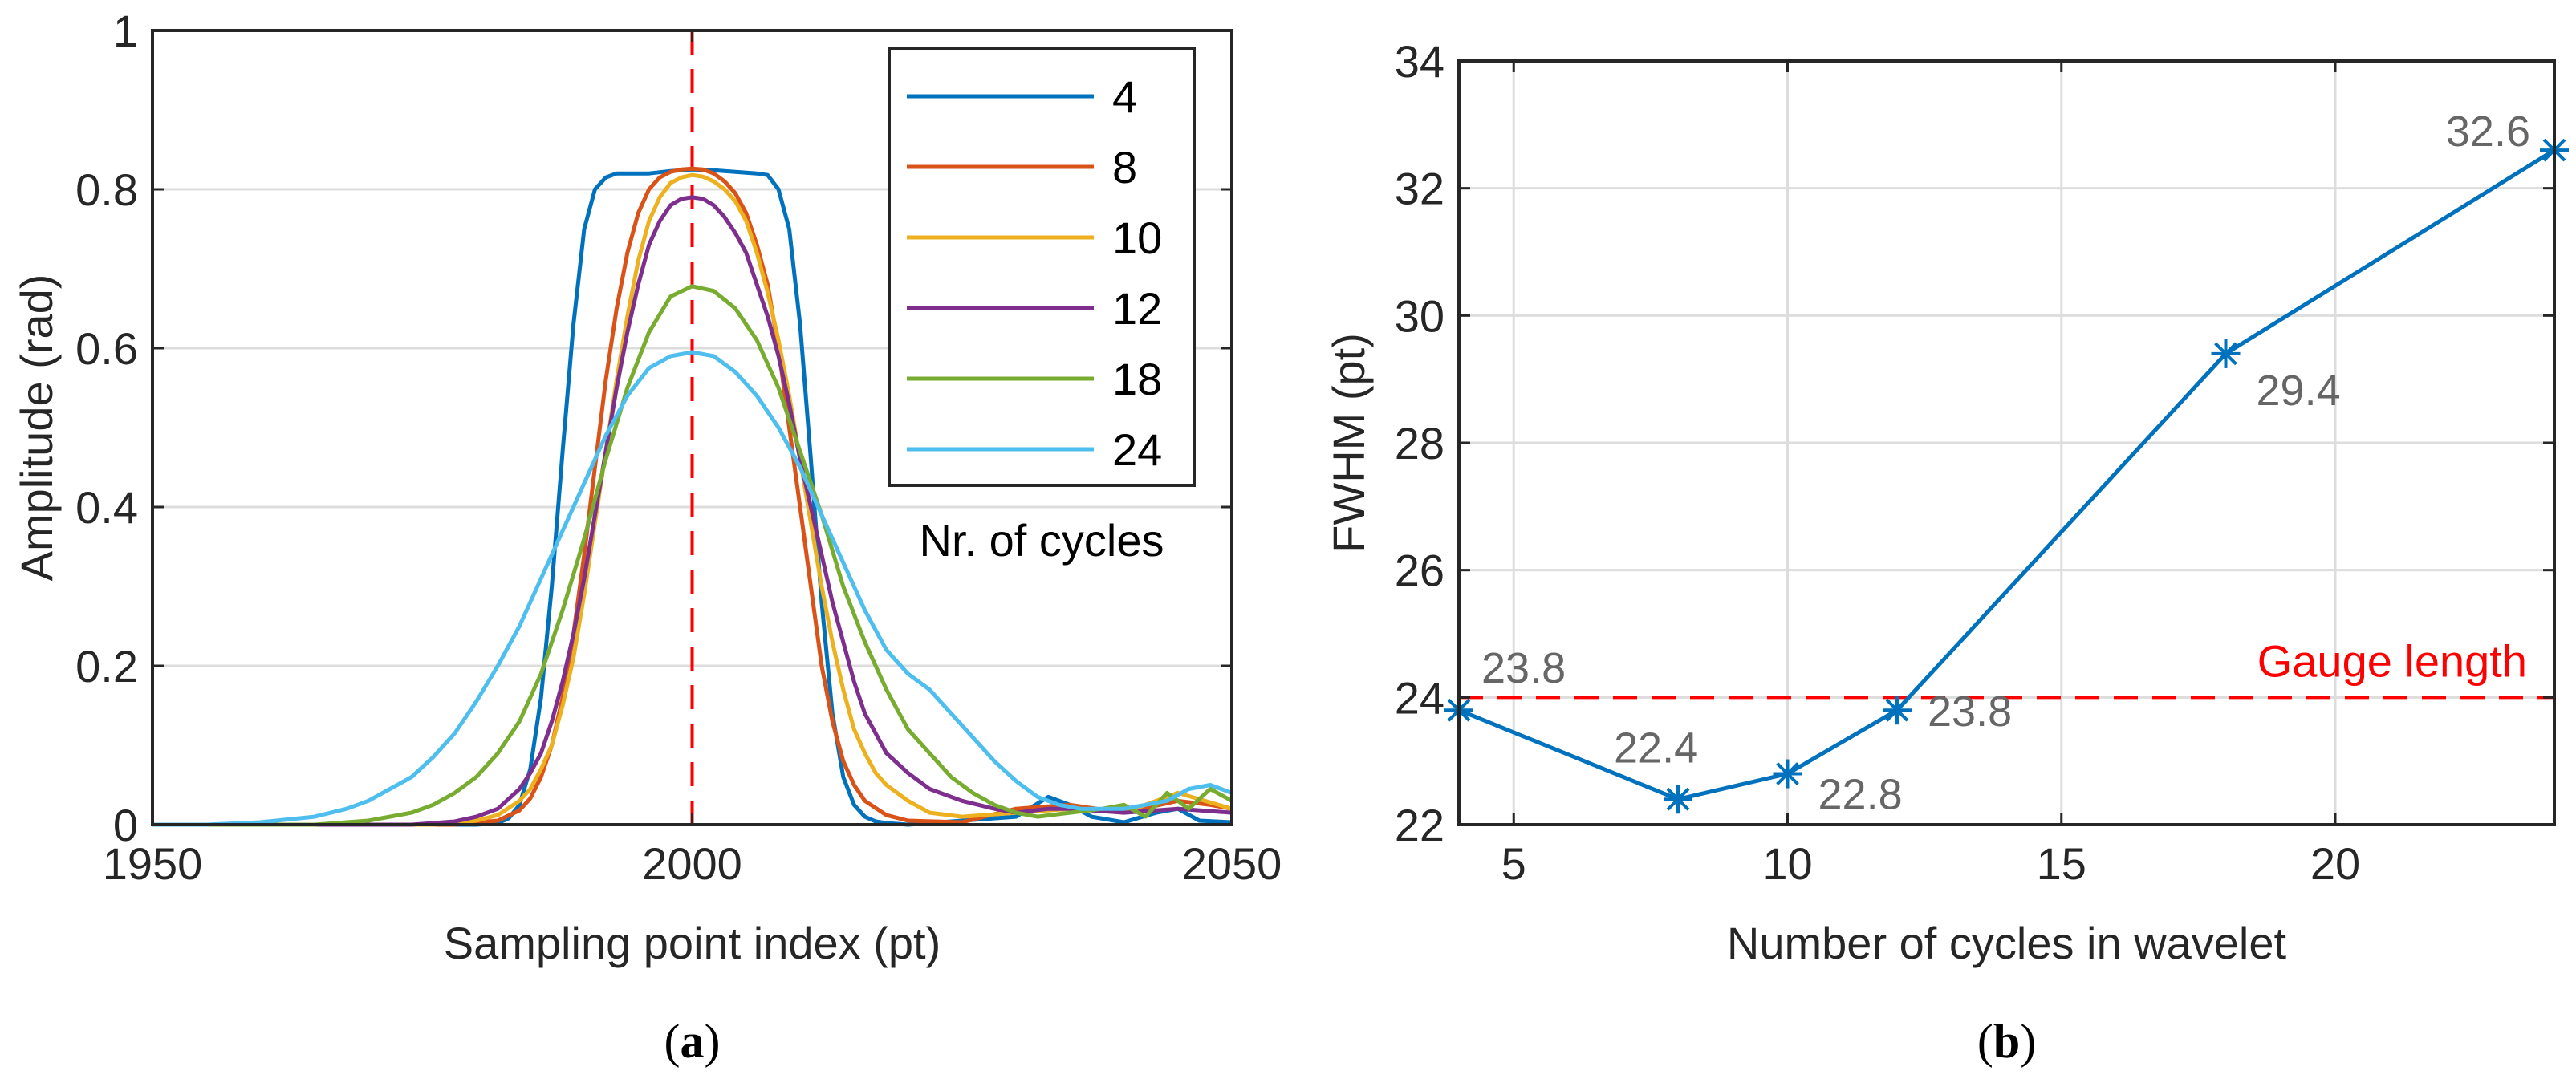 This screenshot has width=2576, height=1087. What do you see at coordinates (1419, 825) in the screenshot?
I see `chart-b-y-tick-label: 22` at bounding box center [1419, 825].